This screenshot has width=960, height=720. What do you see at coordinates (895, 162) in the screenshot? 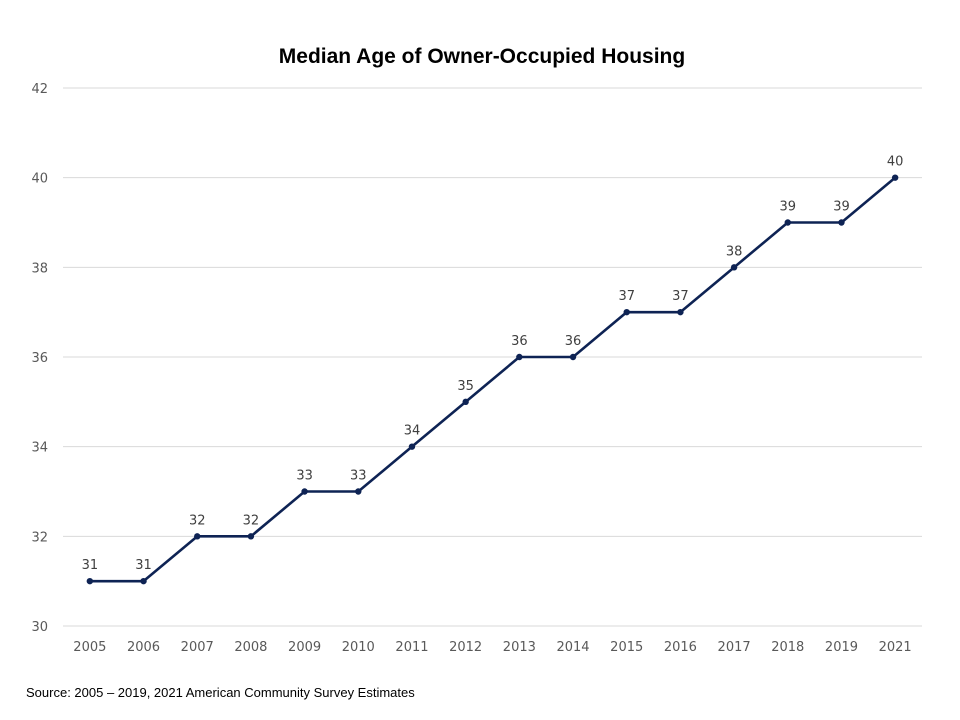
I see `data-label: 40` at bounding box center [895, 162].